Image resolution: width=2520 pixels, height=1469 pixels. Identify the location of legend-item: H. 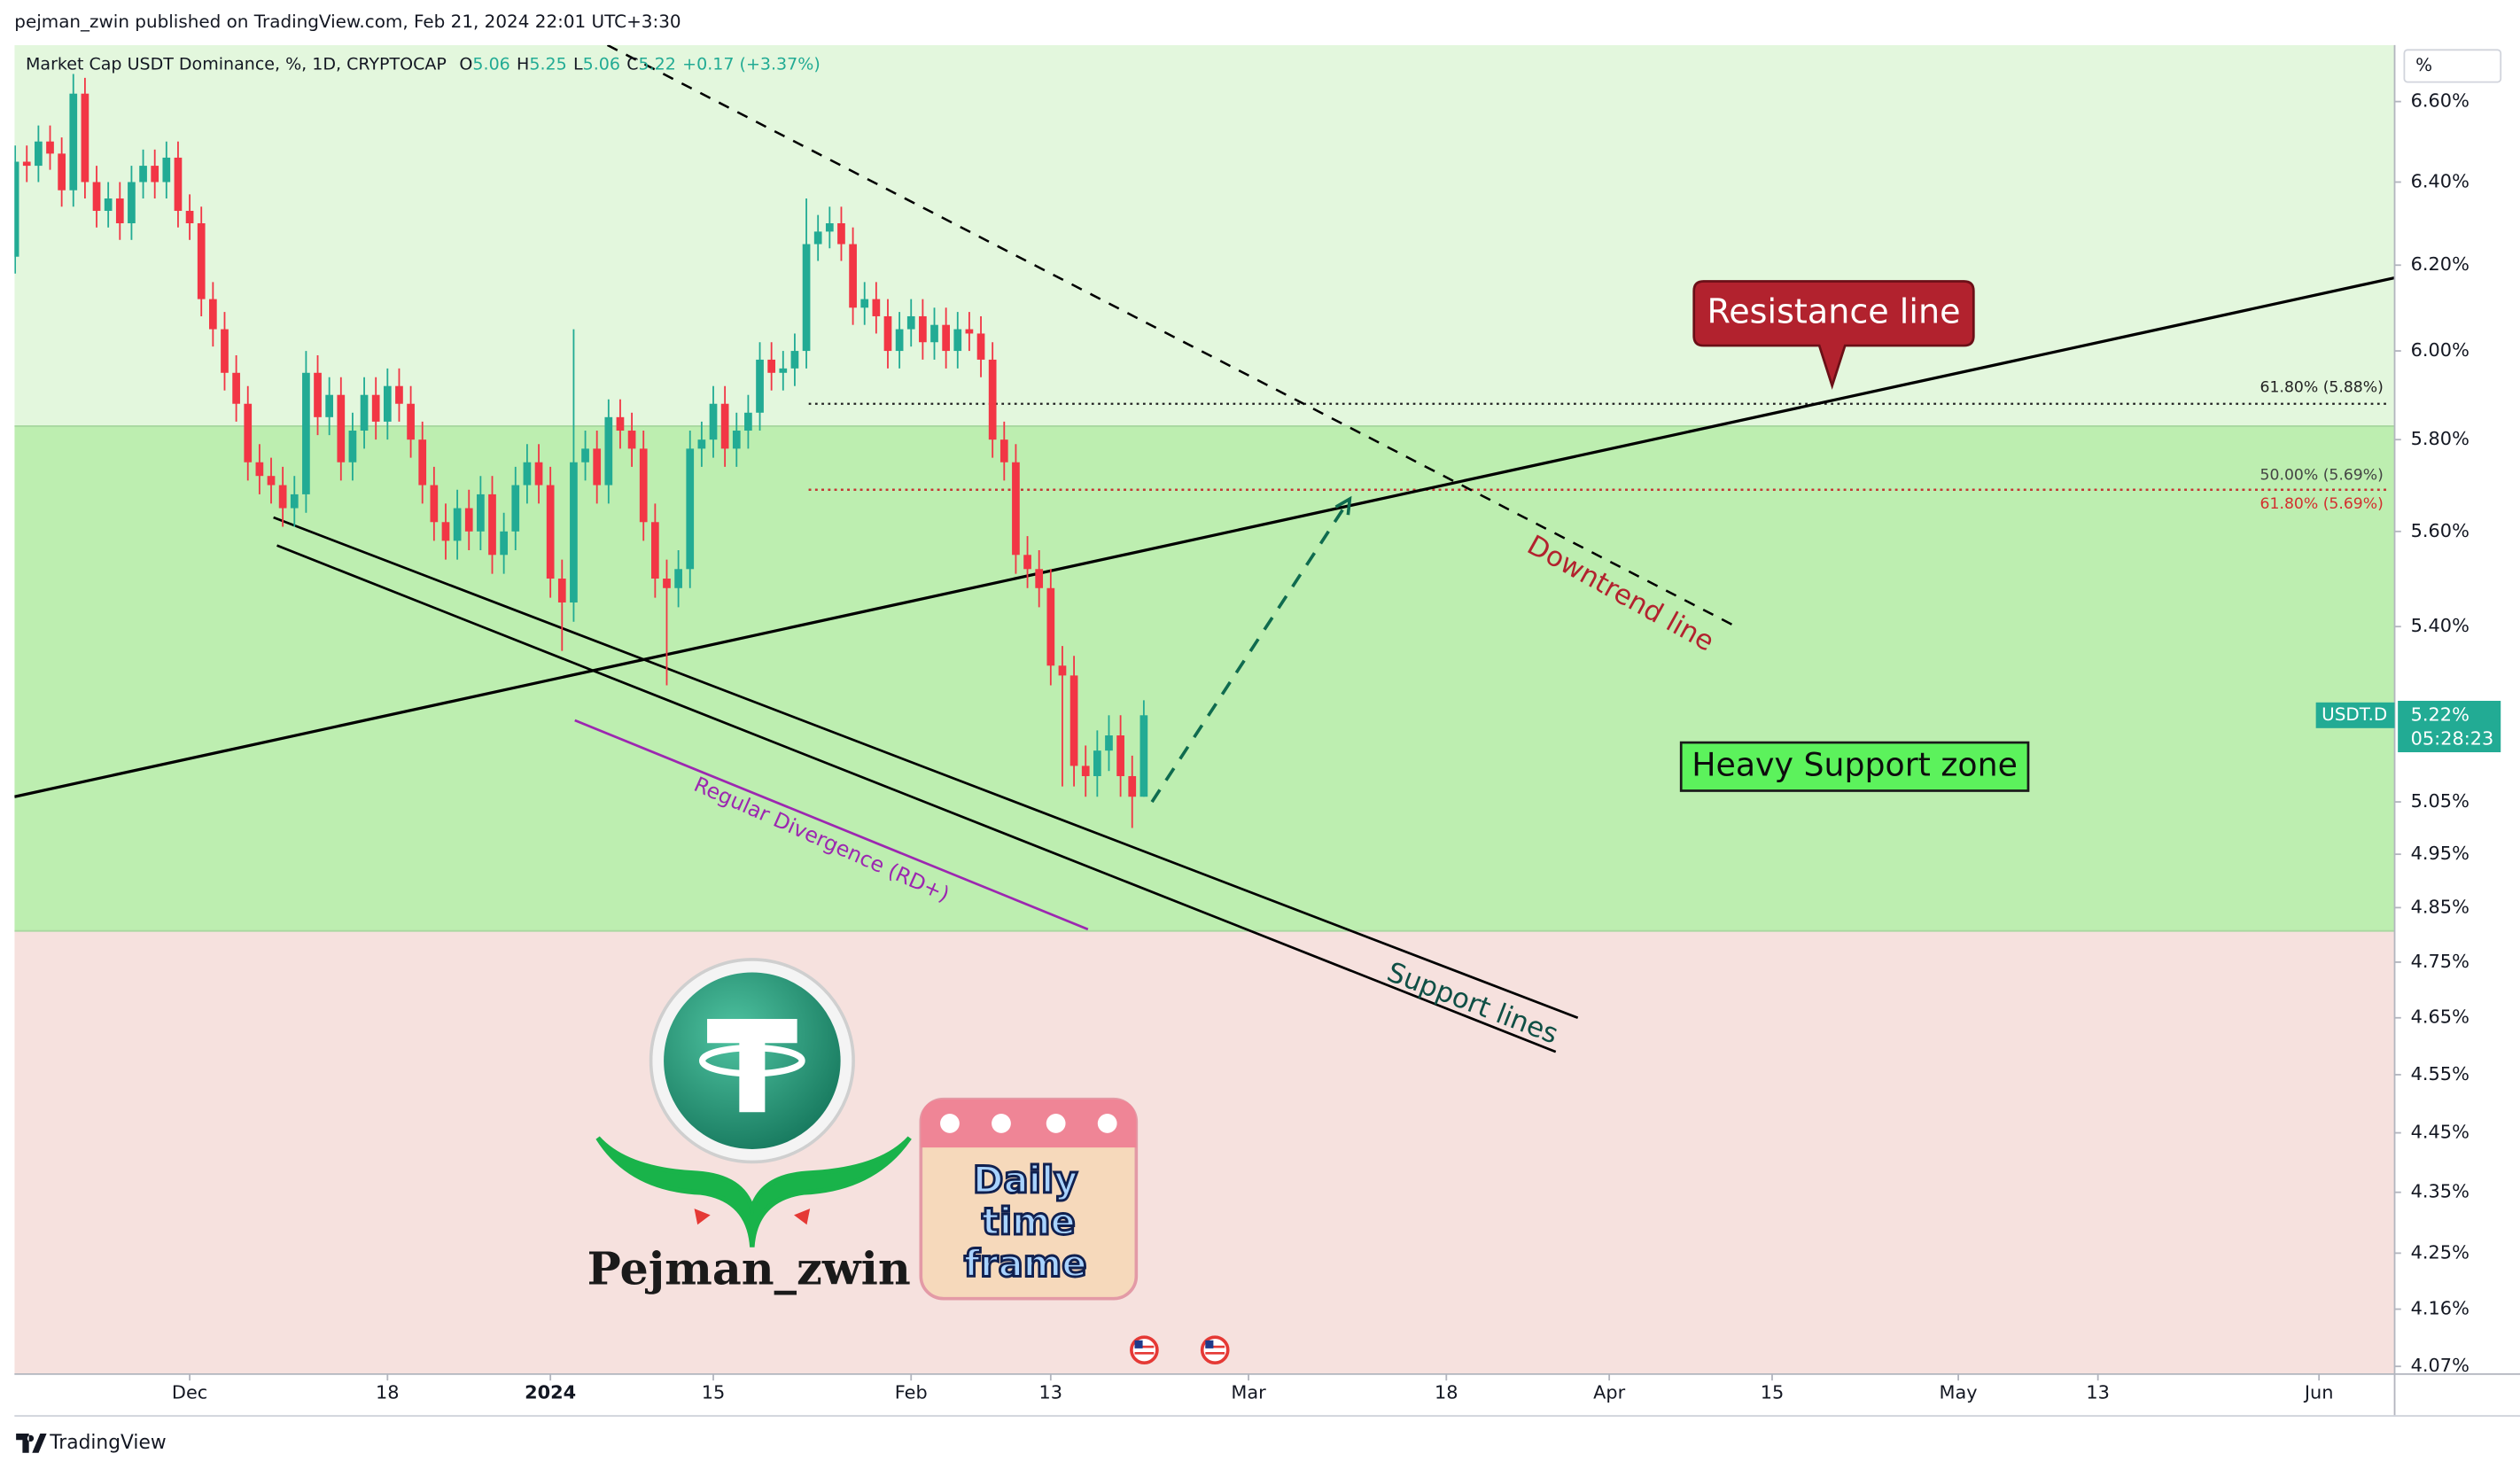
(523, 64).